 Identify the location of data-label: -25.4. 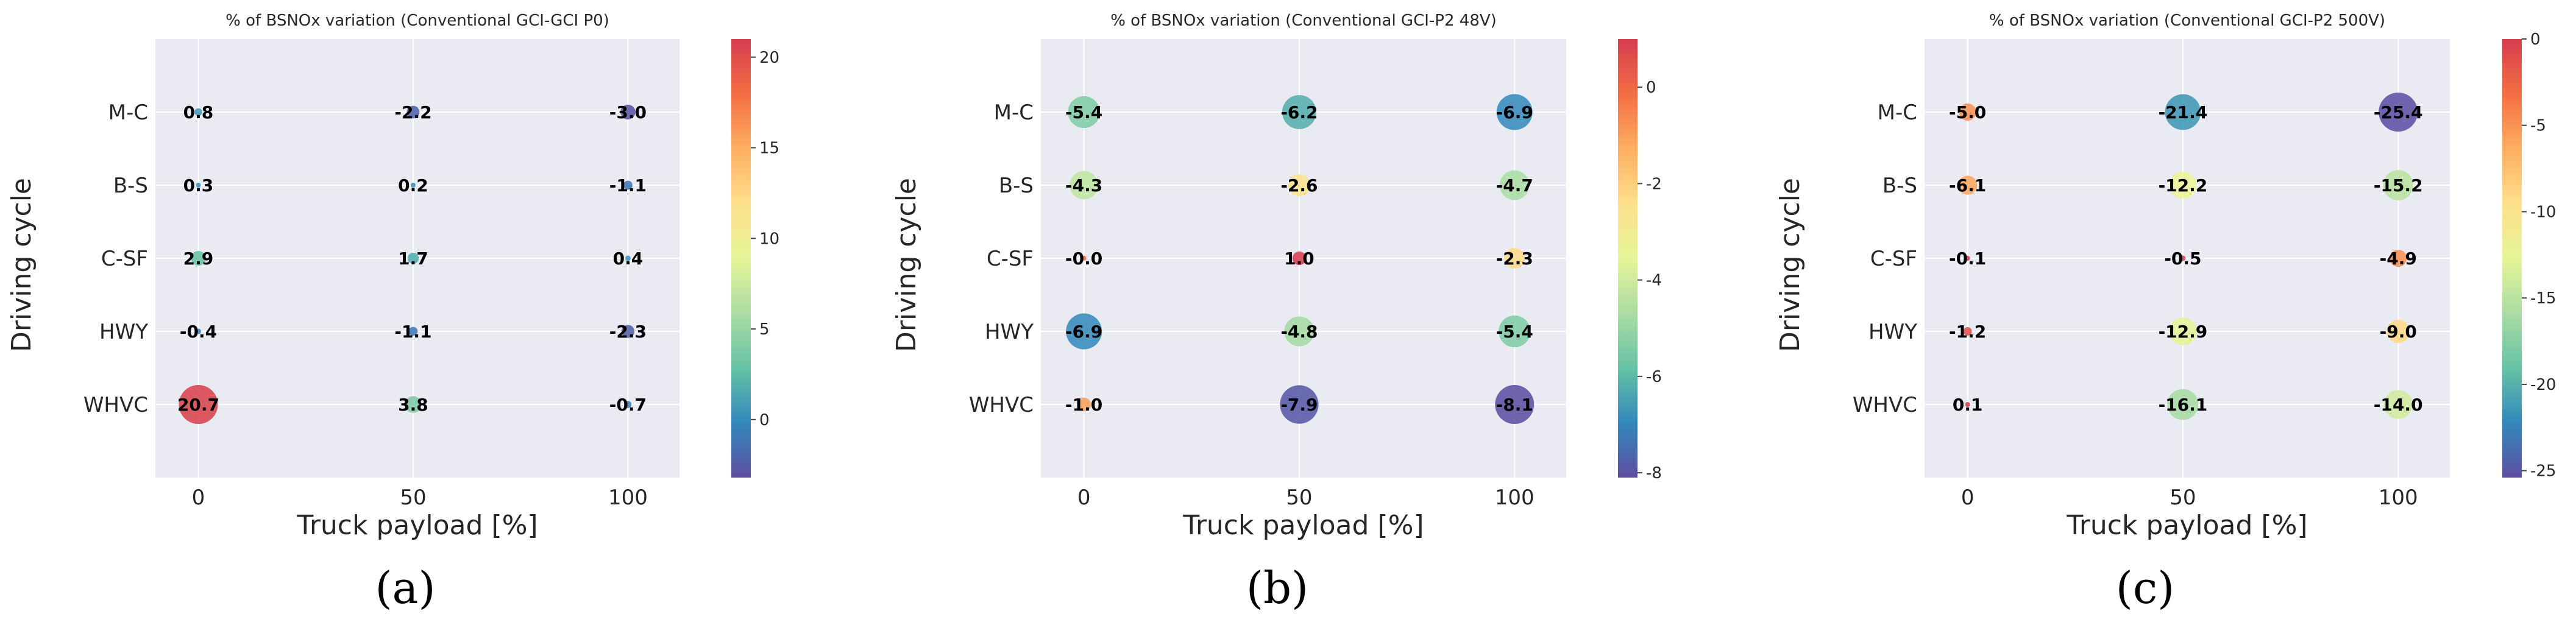
(2398, 112).